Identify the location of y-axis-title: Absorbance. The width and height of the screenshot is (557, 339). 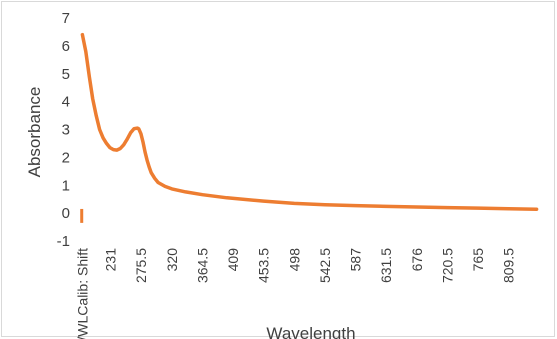
(34, 132).